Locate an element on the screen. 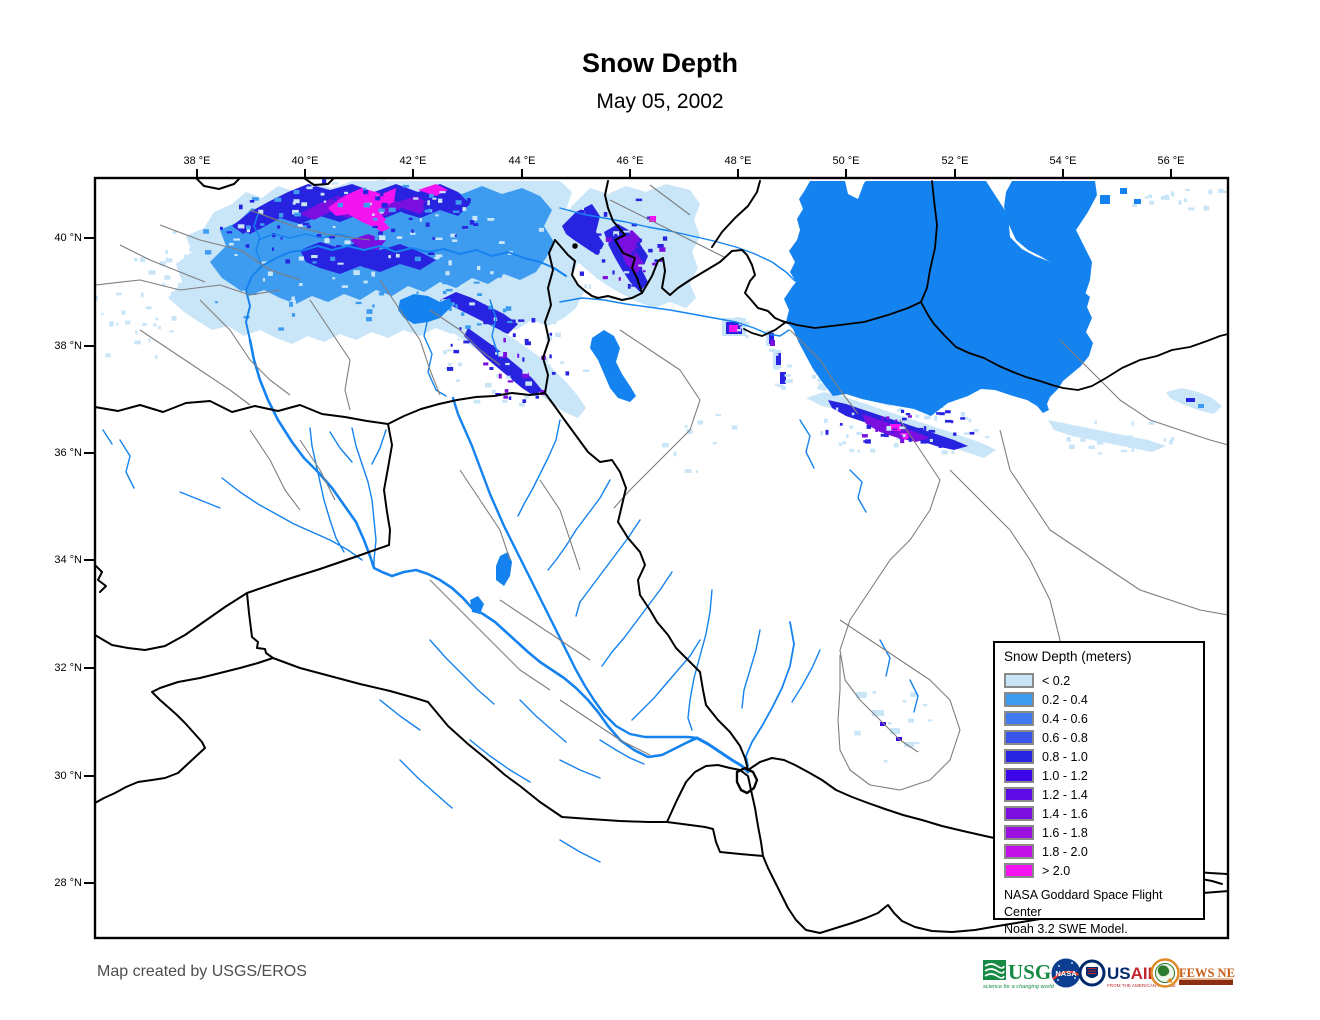 This screenshot has width=1320, height=1020. svg-text: FROM THE AMERICAN PEOPLE is located at coordinates (1141, 985).